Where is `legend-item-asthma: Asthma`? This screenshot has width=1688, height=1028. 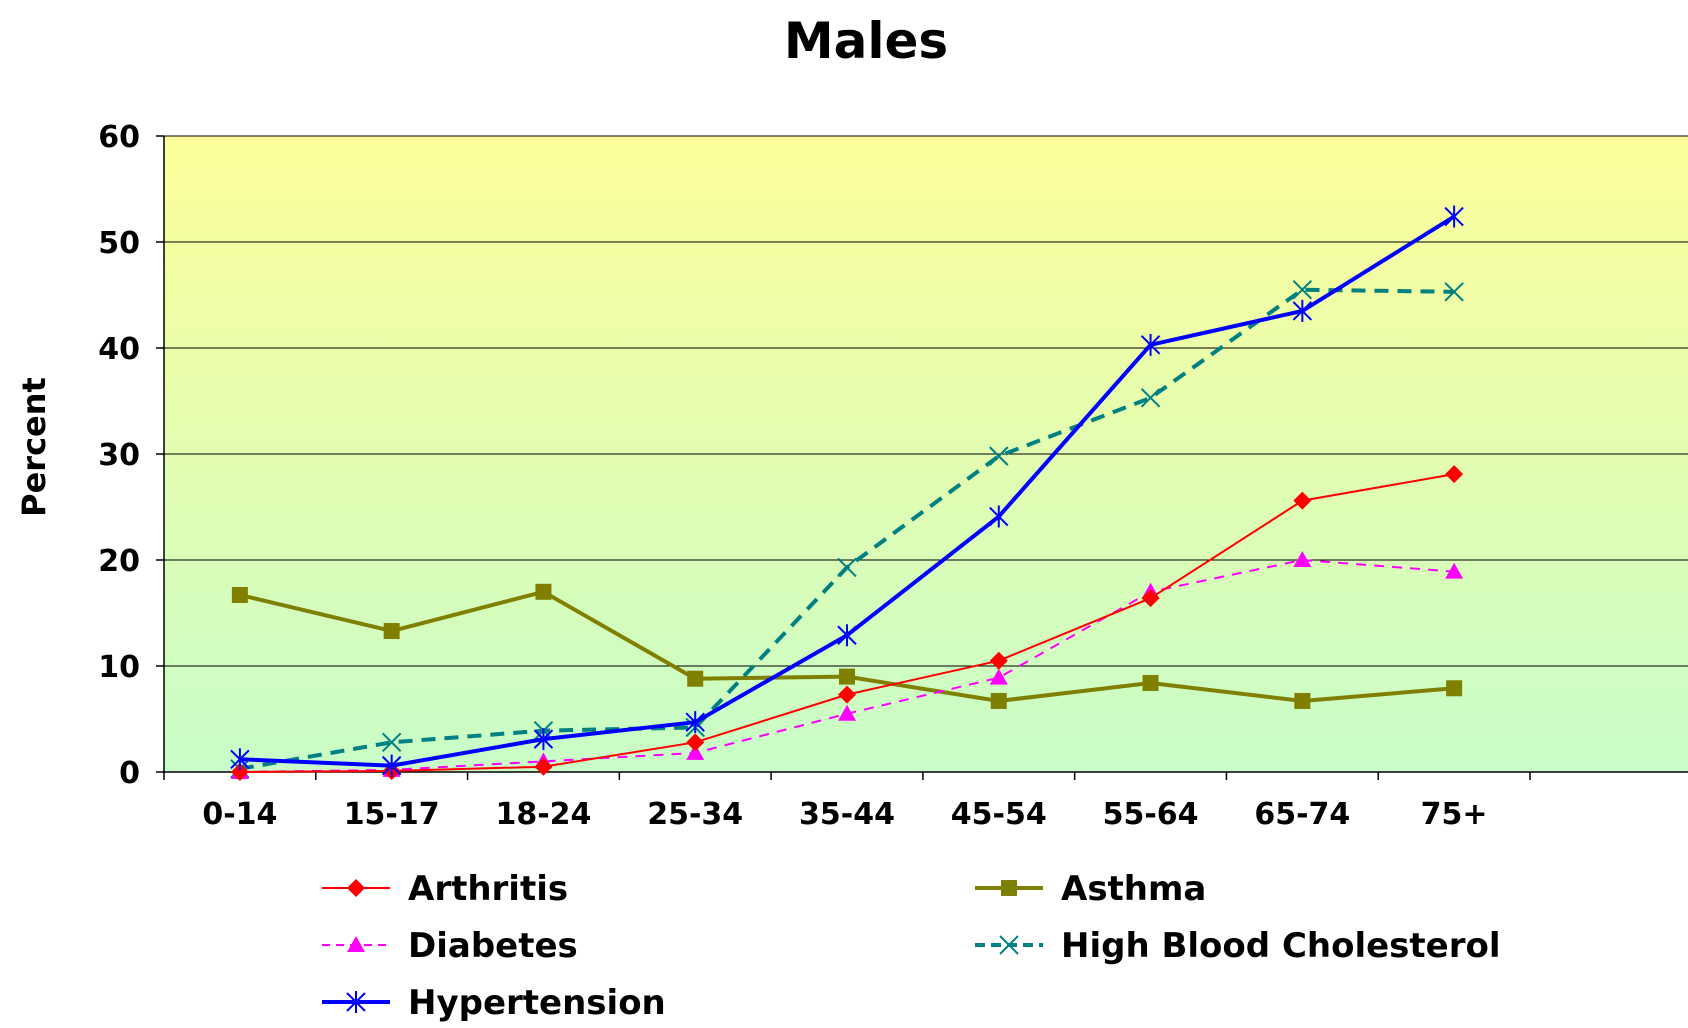
legend-item-asthma: Asthma is located at coordinates (1090, 889).